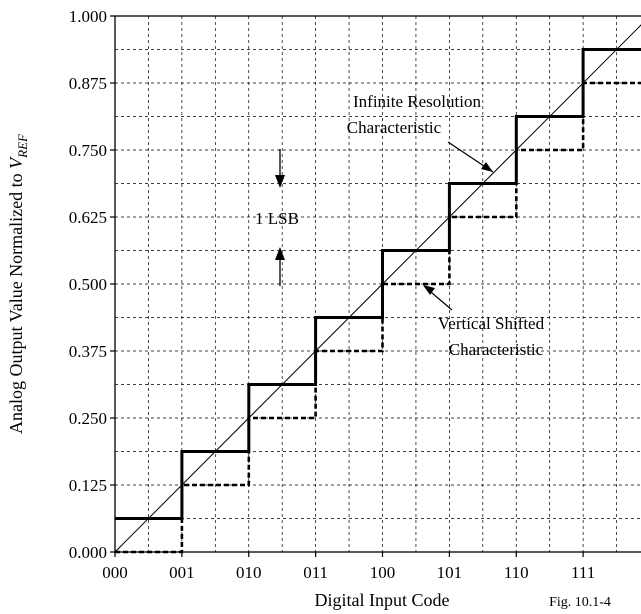 The width and height of the screenshot is (641, 614). What do you see at coordinates (348, 567) in the screenshot?
I see `x-tick-labels: 000 001 010 011 100 101 110 111` at bounding box center [348, 567].